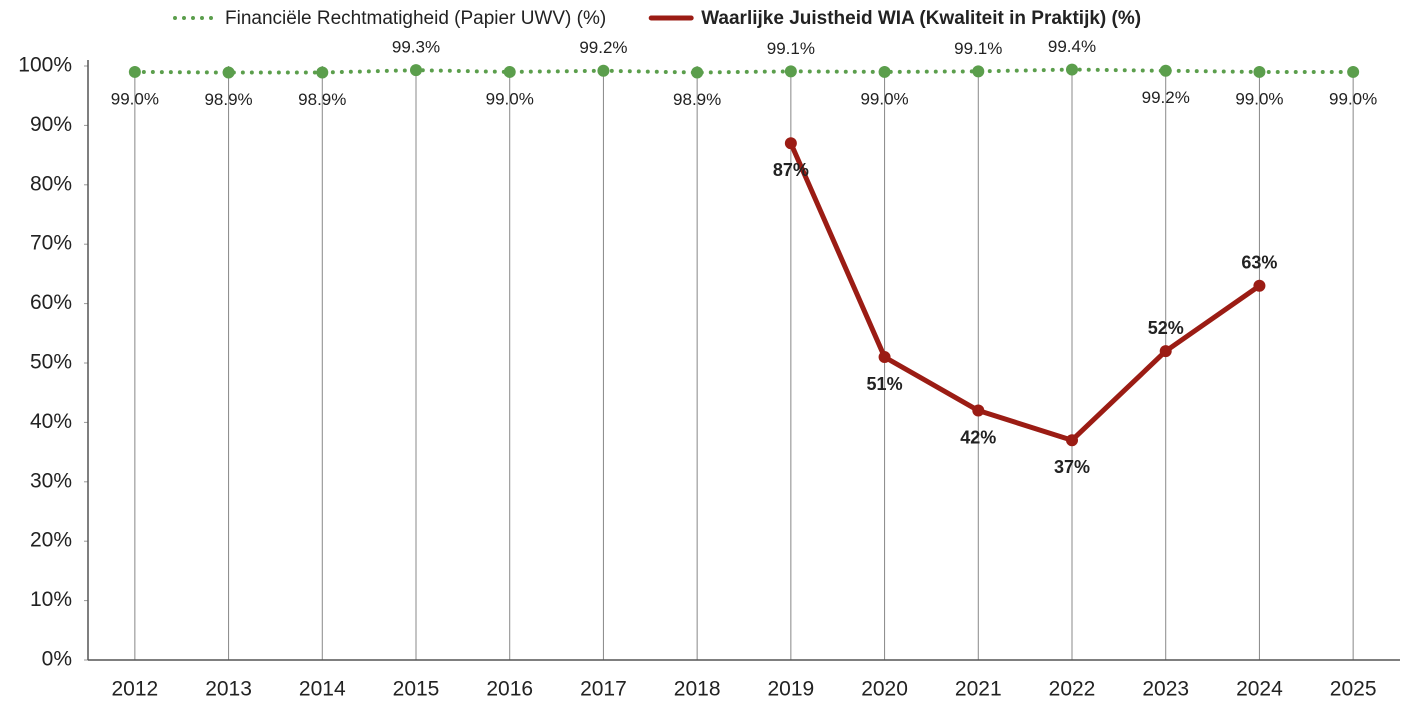  What do you see at coordinates (228, 689) in the screenshot?
I see `x-tick-label: 2013` at bounding box center [228, 689].